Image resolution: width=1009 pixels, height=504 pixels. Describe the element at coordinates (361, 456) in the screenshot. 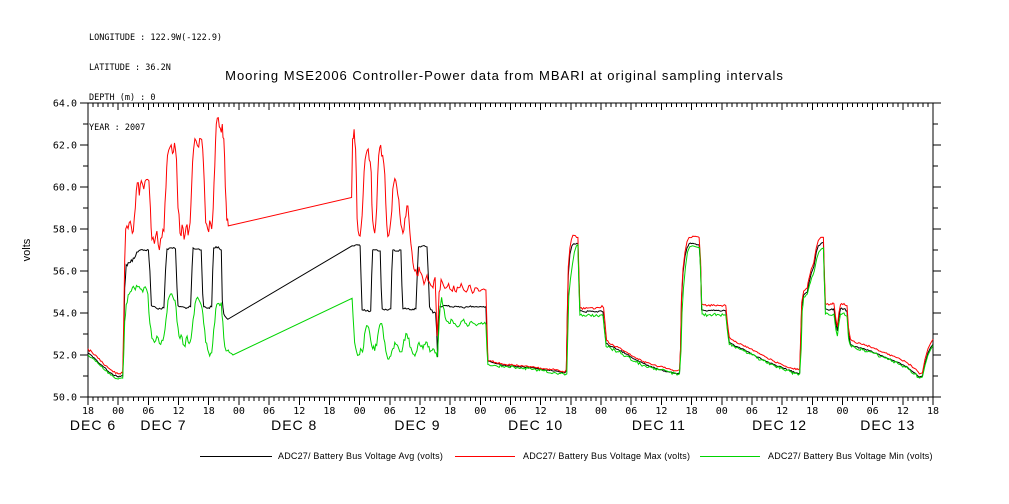

I see `legend-label-avg: ADC27/ Battery Bus Voltage Avg (volts)` at that location.